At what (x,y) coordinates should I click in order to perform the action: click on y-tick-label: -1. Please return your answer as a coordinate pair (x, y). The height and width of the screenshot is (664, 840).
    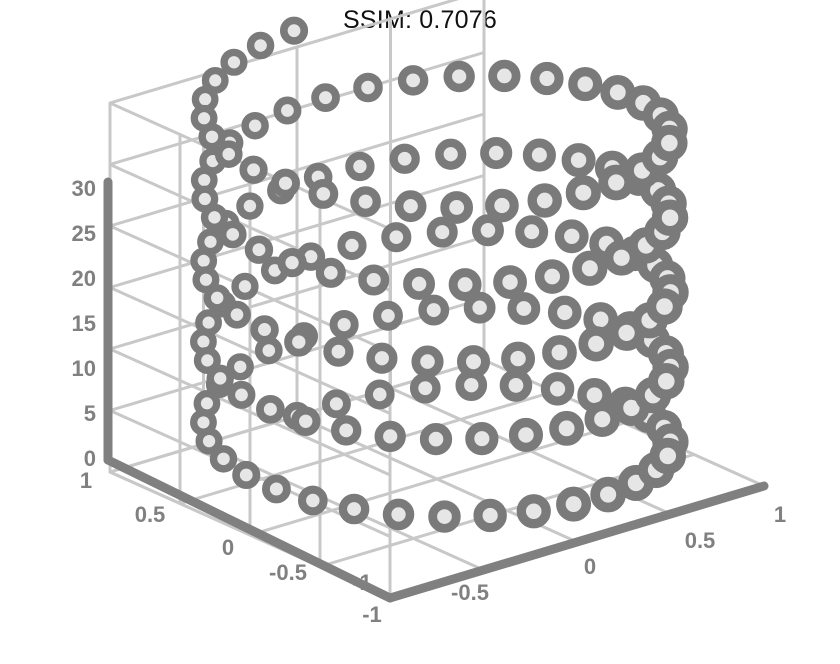
    Looking at the image, I should click on (362, 582).